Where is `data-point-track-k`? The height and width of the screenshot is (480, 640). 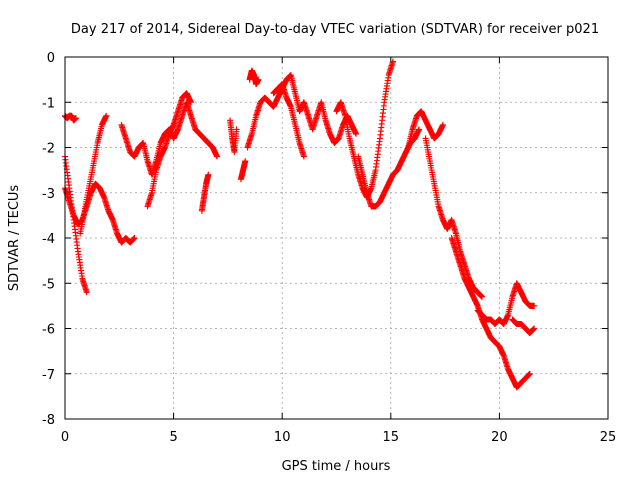
data-point-track-k is located at coordinates (356, 133).